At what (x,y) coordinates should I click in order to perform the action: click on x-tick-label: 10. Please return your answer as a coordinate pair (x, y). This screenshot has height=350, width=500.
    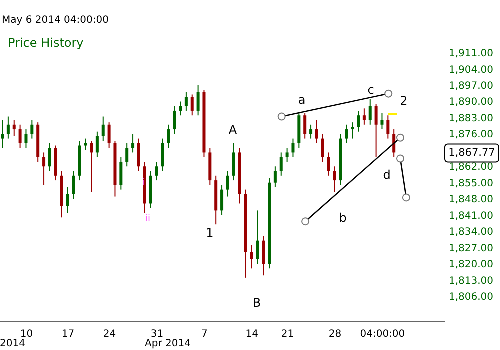
    Looking at the image, I should click on (27, 334).